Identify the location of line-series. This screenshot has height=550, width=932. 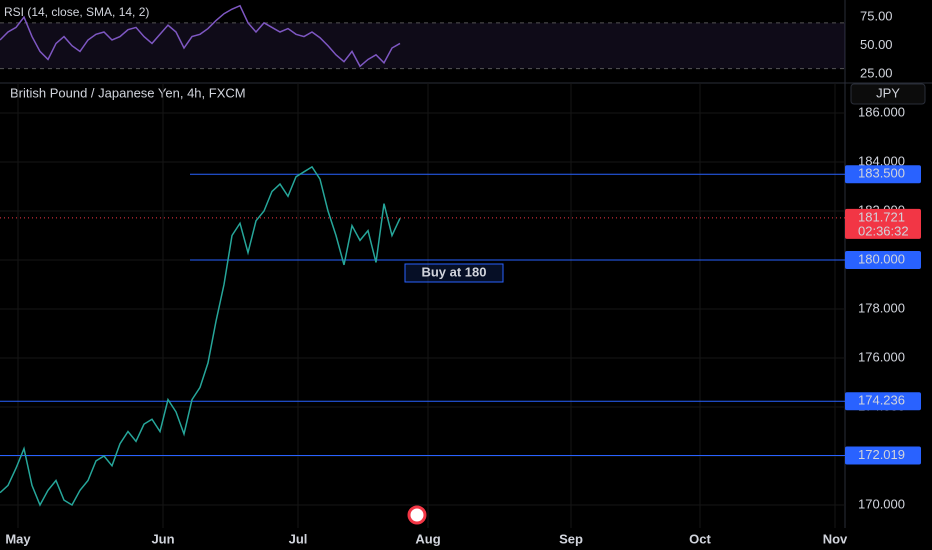
(200, 36).